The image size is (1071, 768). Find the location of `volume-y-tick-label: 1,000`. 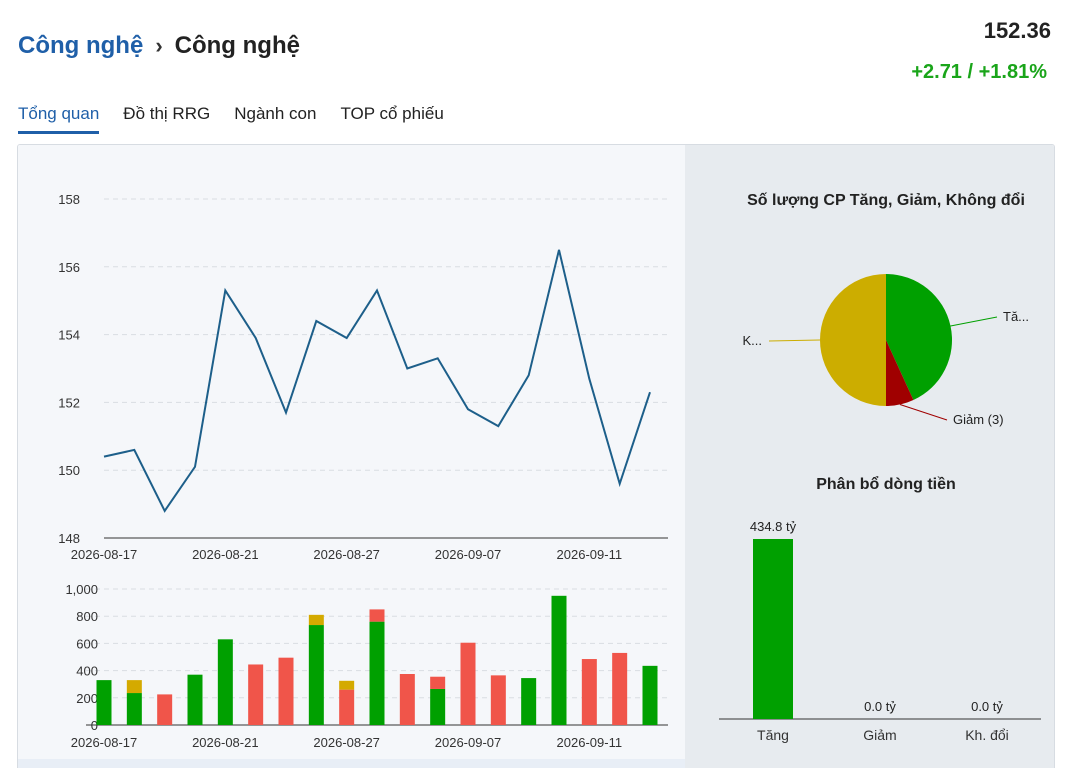

volume-y-tick-label: 1,000 is located at coordinates (81, 589).